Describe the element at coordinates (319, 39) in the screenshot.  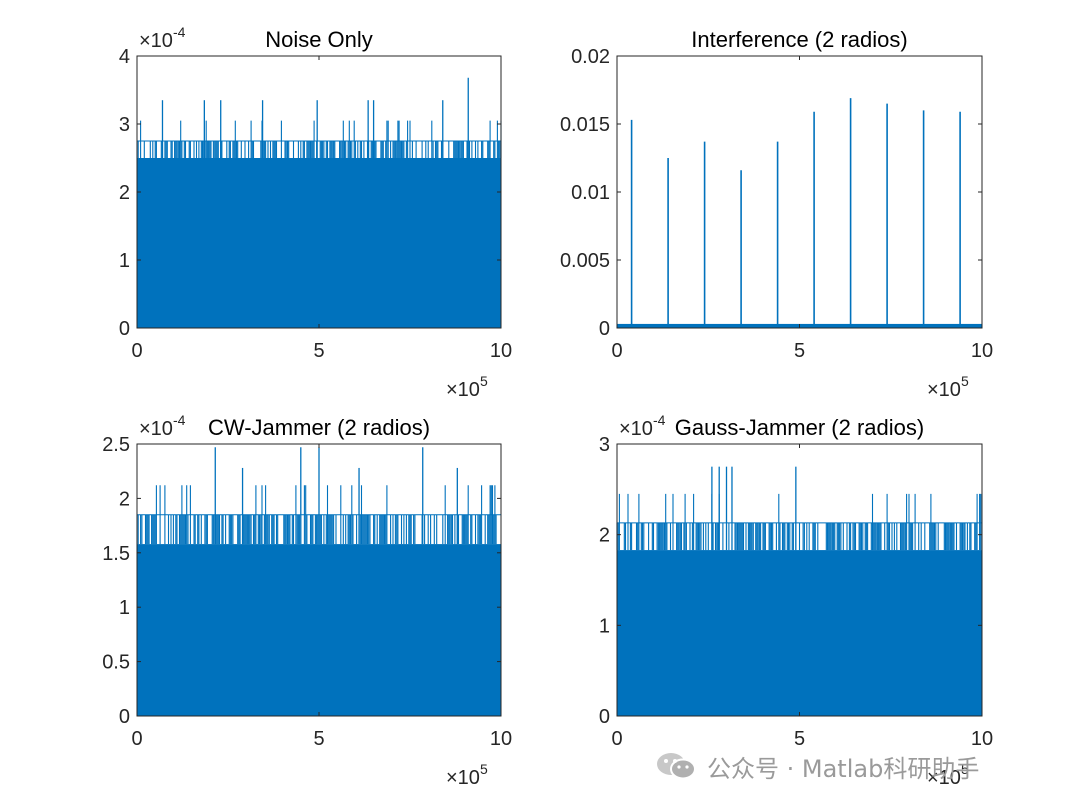
I see `subplot-title: Noise Only` at that location.